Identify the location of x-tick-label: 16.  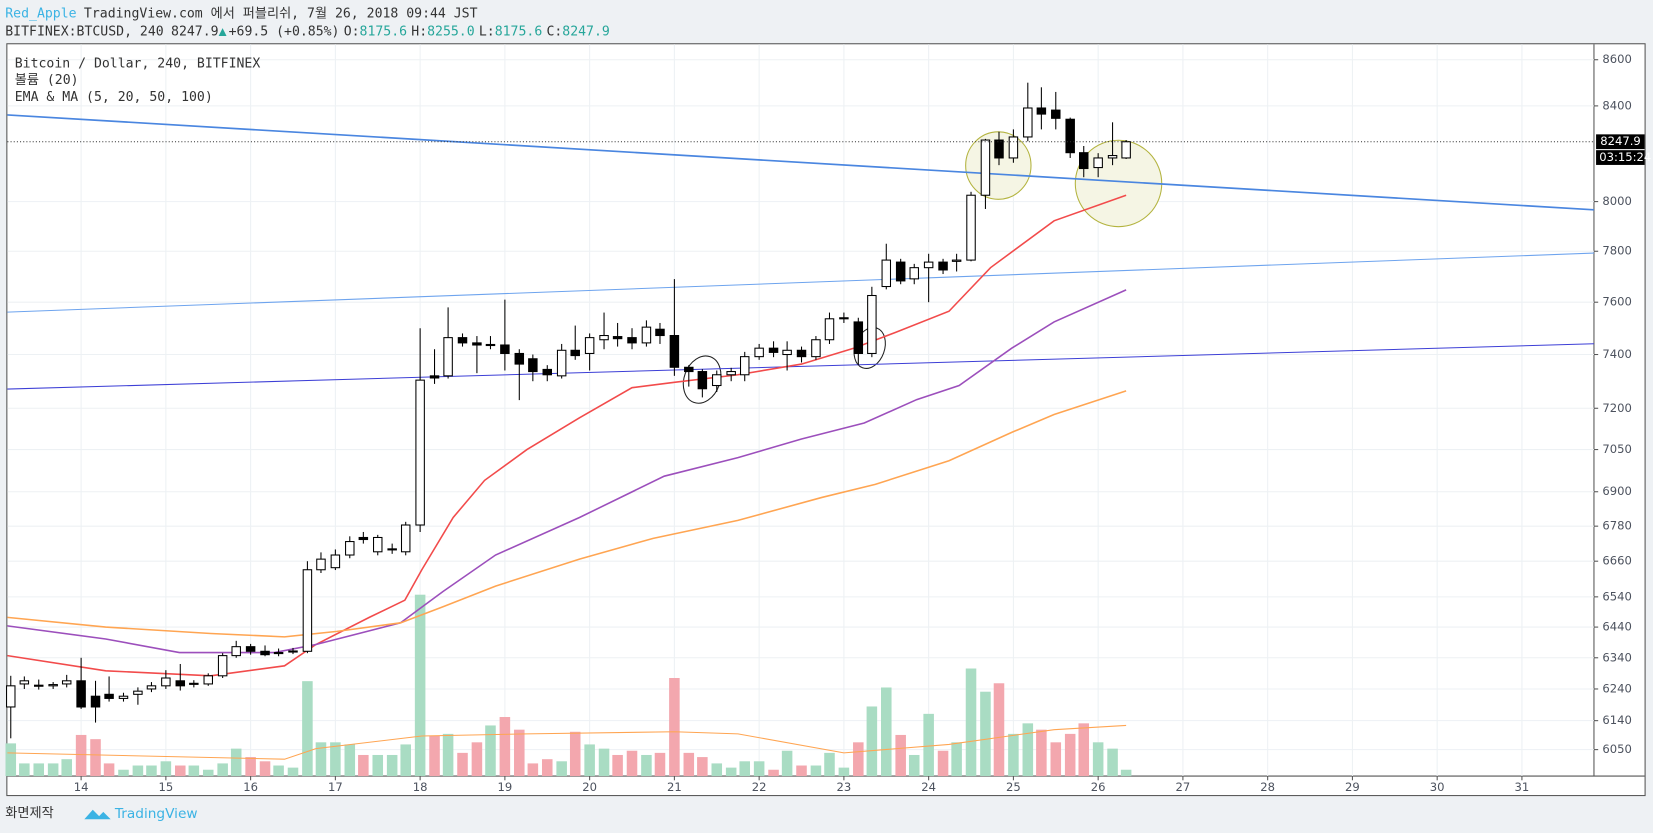
(250, 787).